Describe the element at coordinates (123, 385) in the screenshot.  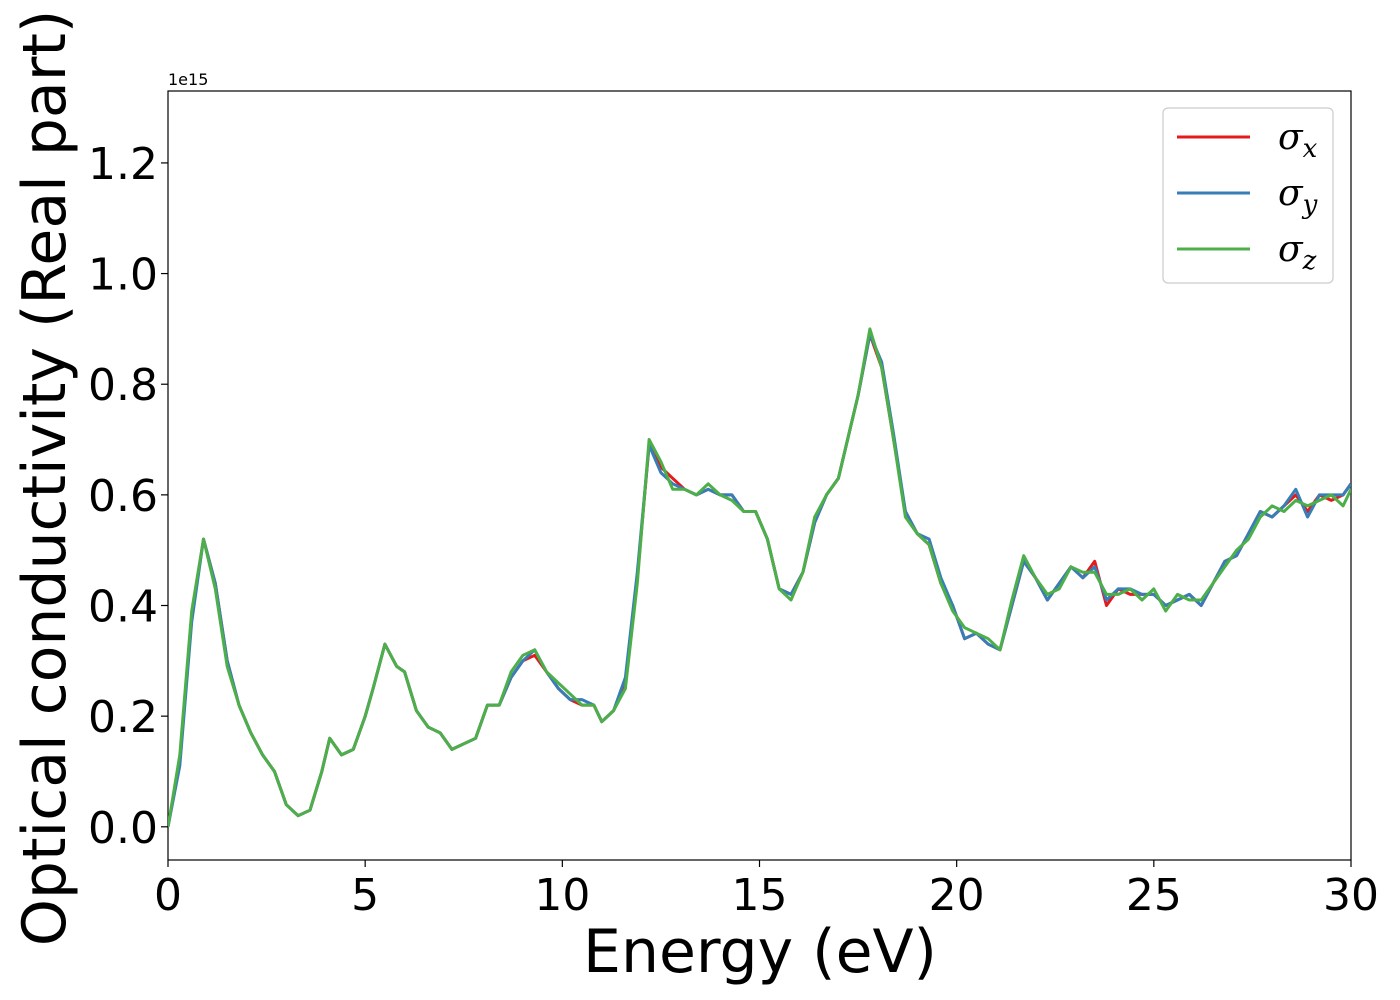
I see `y-tick-label: 0.8` at that location.